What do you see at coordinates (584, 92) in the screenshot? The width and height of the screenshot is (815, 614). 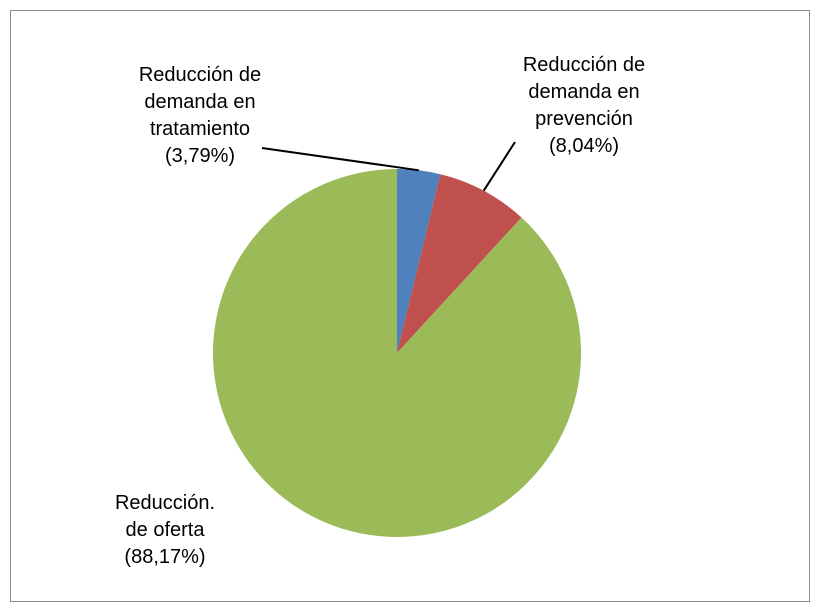 I see `slice-category: Reducción de demanda en prevención` at bounding box center [584, 92].